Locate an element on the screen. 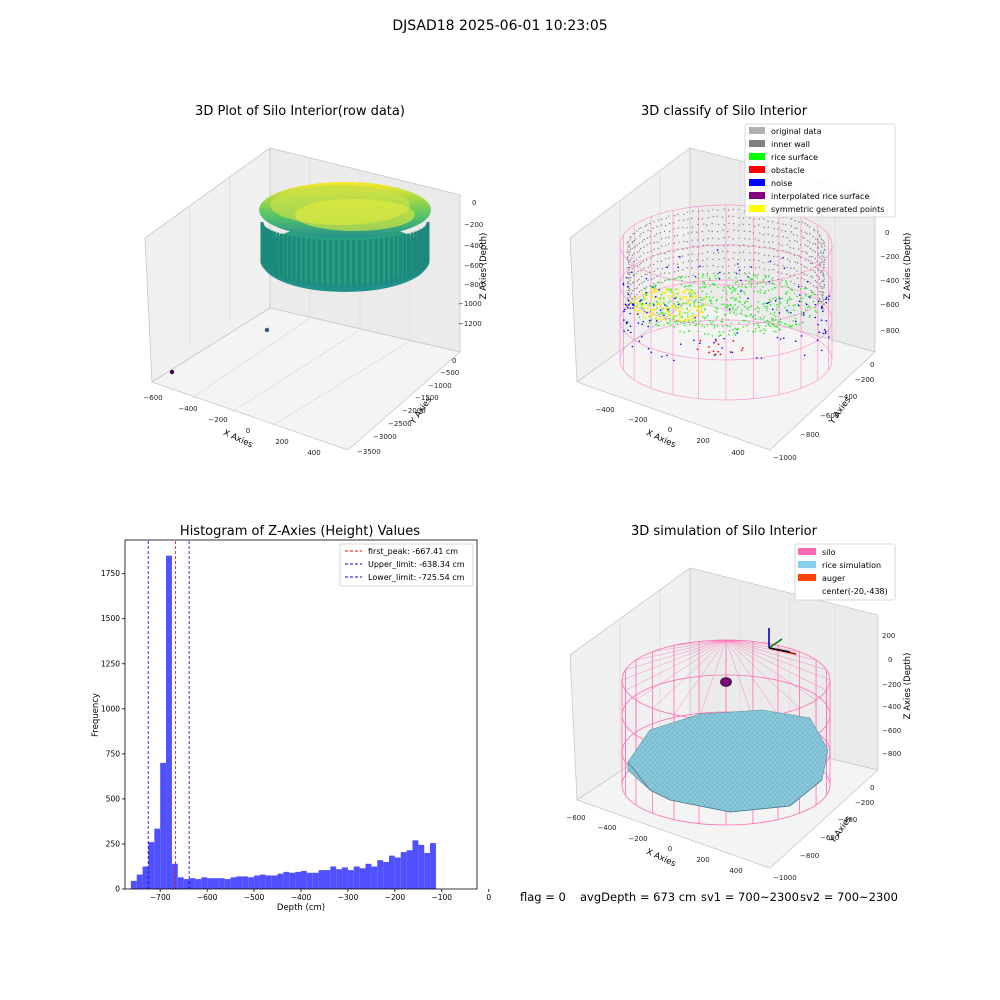  legend-label: inner wall is located at coordinates (790, 144).